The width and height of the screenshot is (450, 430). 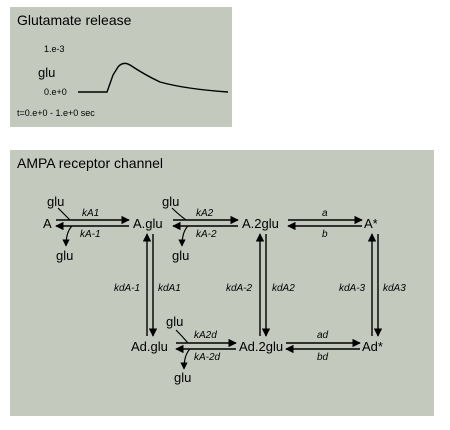 What do you see at coordinates (169, 288) in the screenshot?
I see `rate-kdA1: kdA1` at bounding box center [169, 288].